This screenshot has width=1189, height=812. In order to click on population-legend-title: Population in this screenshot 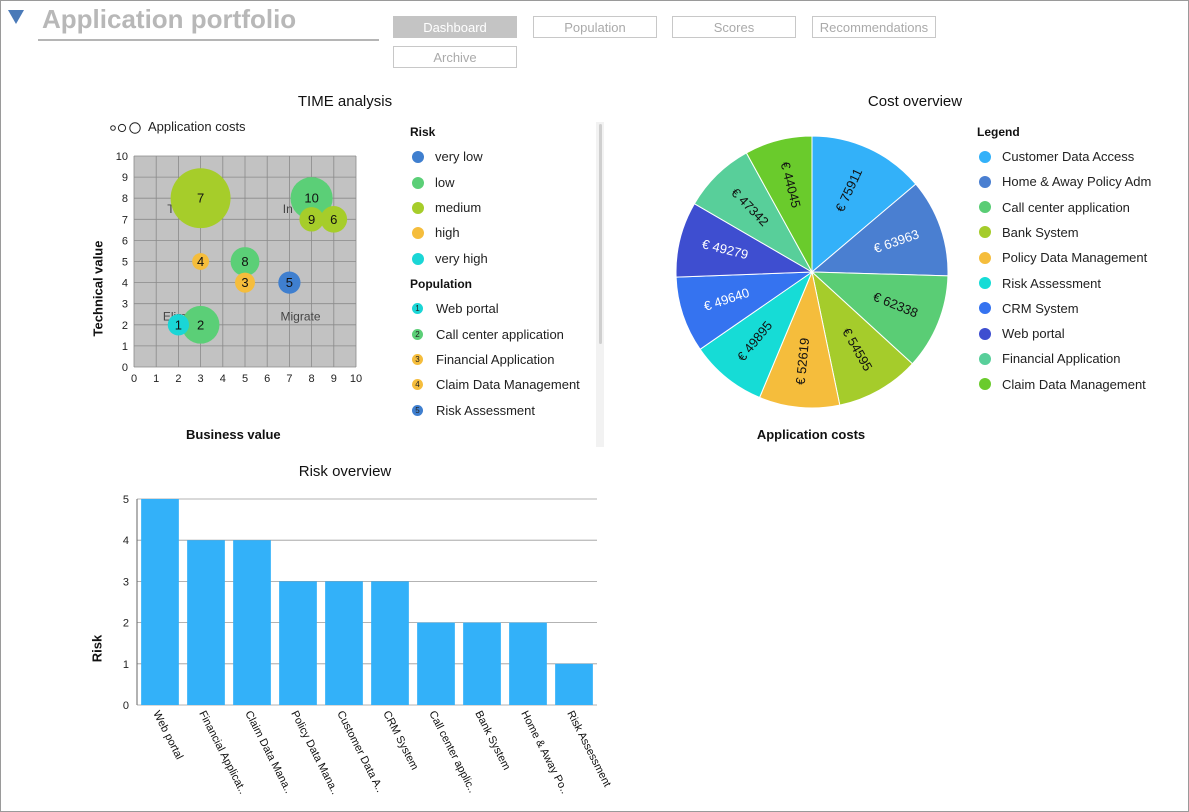, I will do `click(441, 284)`.